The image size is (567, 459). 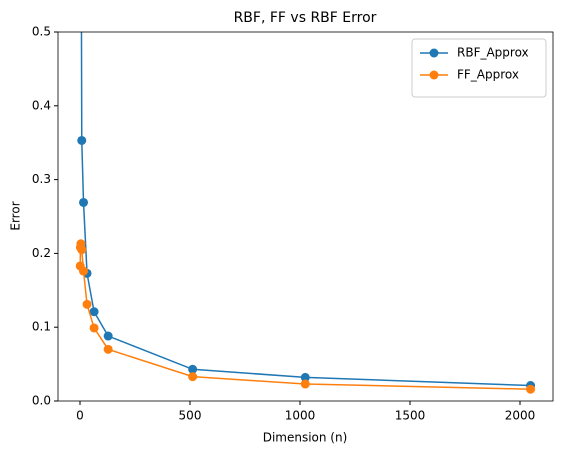 What do you see at coordinates (305, 438) in the screenshot?
I see `x-axis-label: Dimension (n)` at bounding box center [305, 438].